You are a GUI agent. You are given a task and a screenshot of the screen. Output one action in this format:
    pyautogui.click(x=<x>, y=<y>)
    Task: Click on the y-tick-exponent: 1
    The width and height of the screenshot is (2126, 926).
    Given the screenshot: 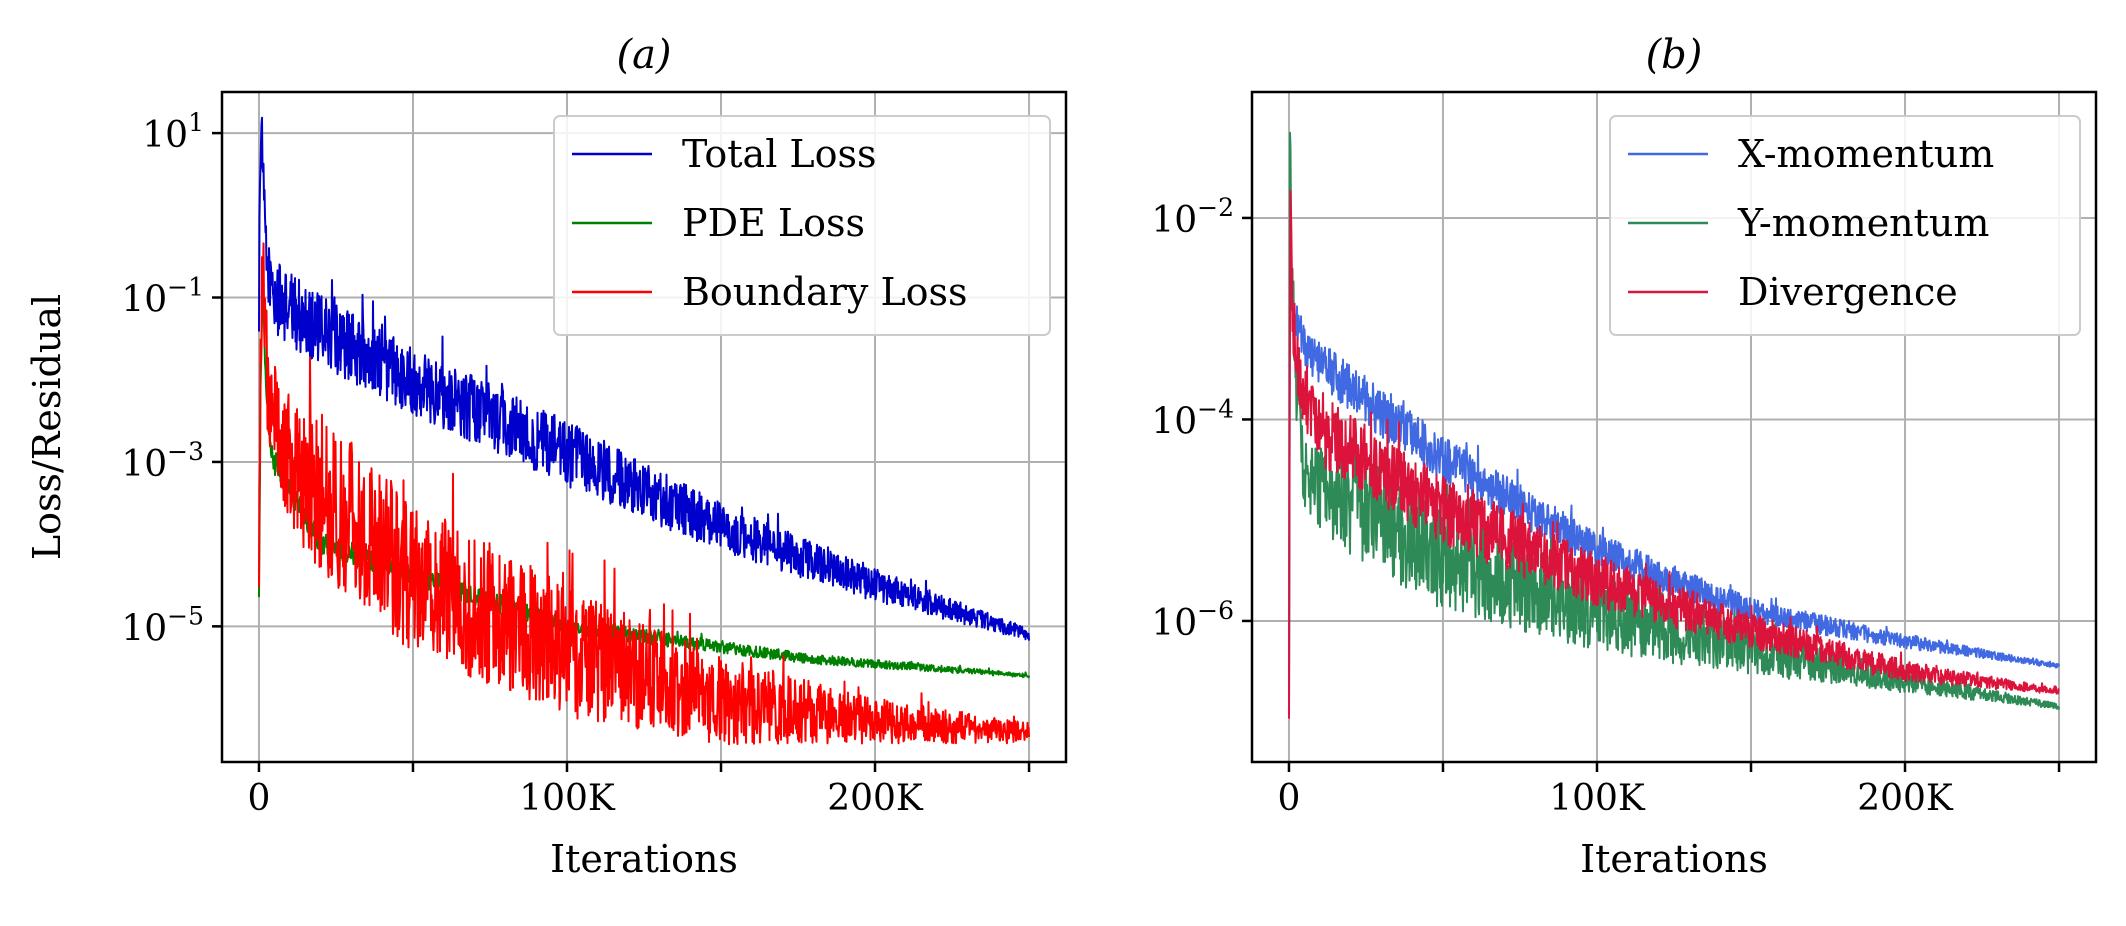 What is the action you would take?
    pyautogui.click(x=196, y=122)
    